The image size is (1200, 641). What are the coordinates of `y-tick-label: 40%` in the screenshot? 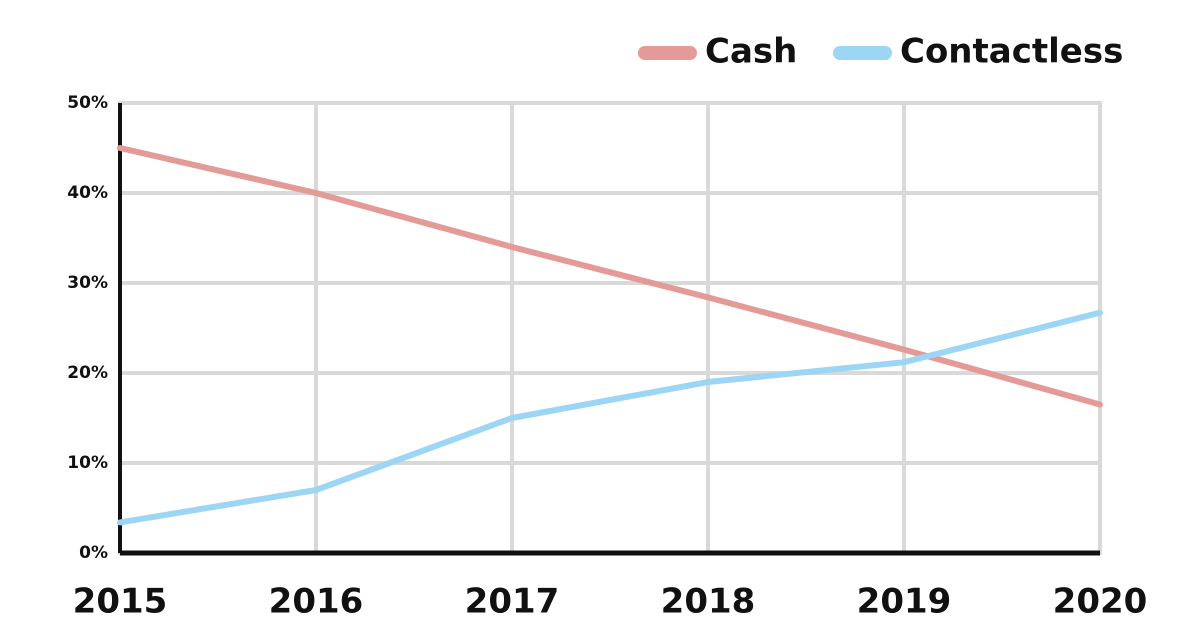 It's located at (87, 193).